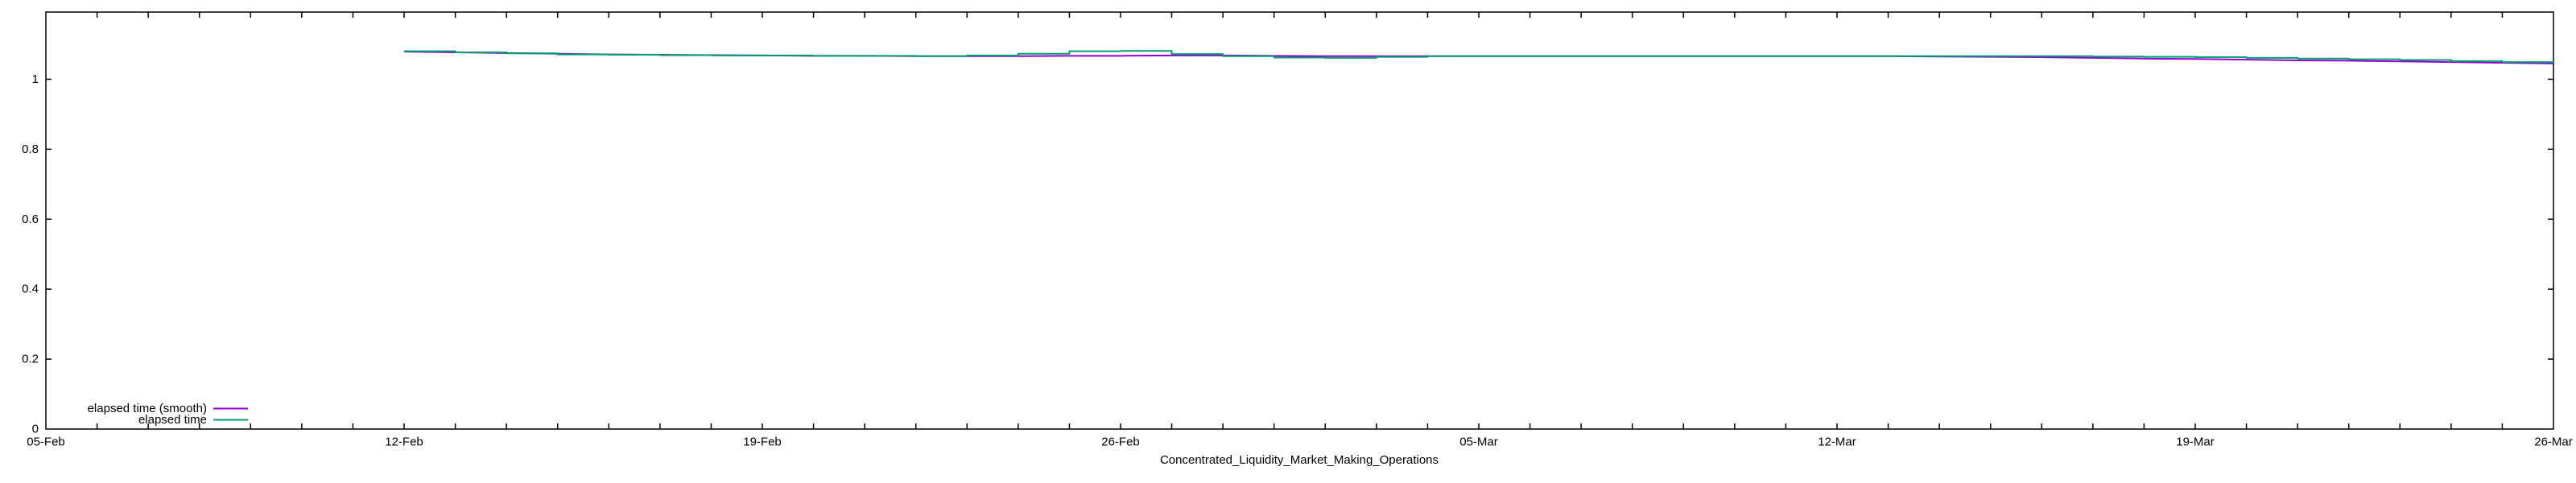 This screenshot has width=2576, height=483. I want to click on y-tick-label: 0.2, so click(30, 359).